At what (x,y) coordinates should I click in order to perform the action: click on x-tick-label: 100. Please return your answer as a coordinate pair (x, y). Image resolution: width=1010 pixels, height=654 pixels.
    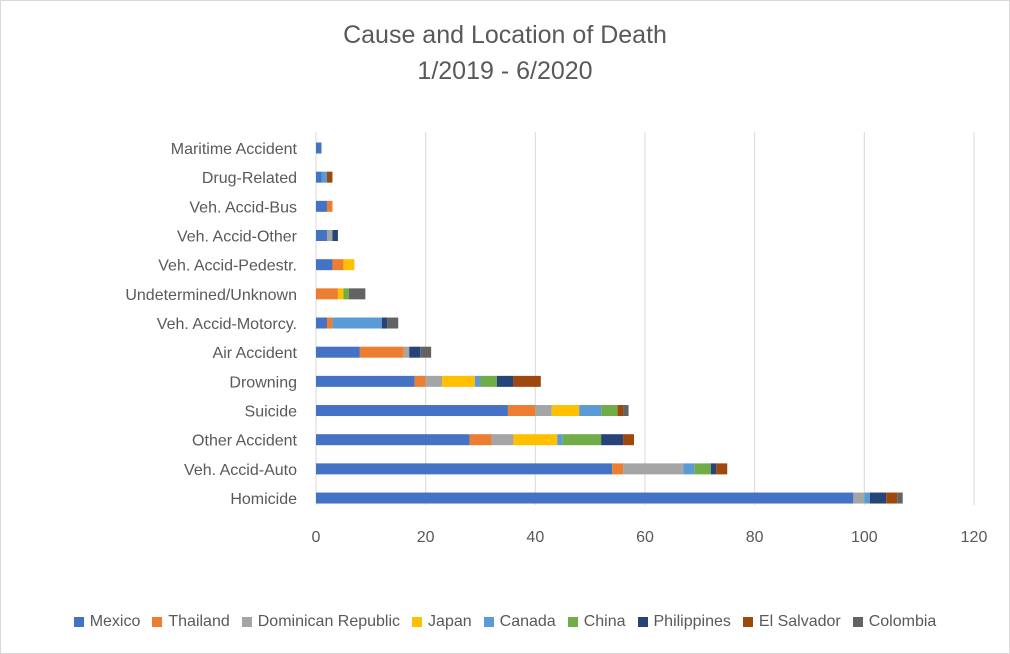
    Looking at the image, I should click on (864, 537).